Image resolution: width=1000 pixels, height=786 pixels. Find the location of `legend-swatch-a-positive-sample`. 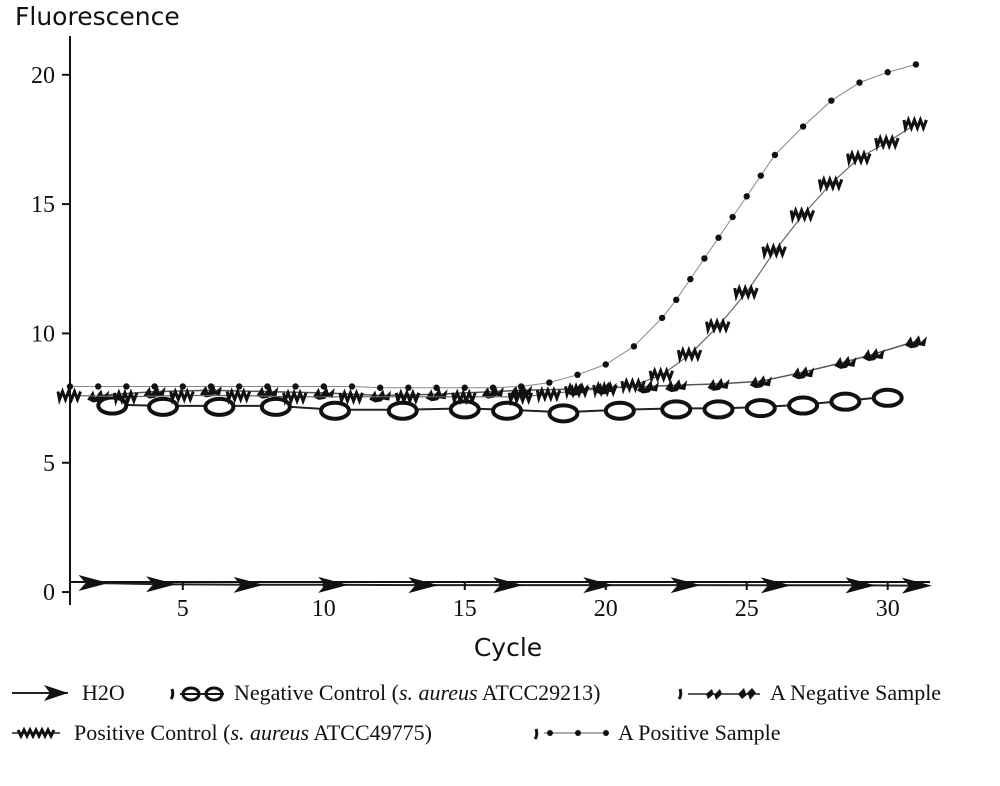

legend-swatch-a-positive-sample is located at coordinates (571, 734).